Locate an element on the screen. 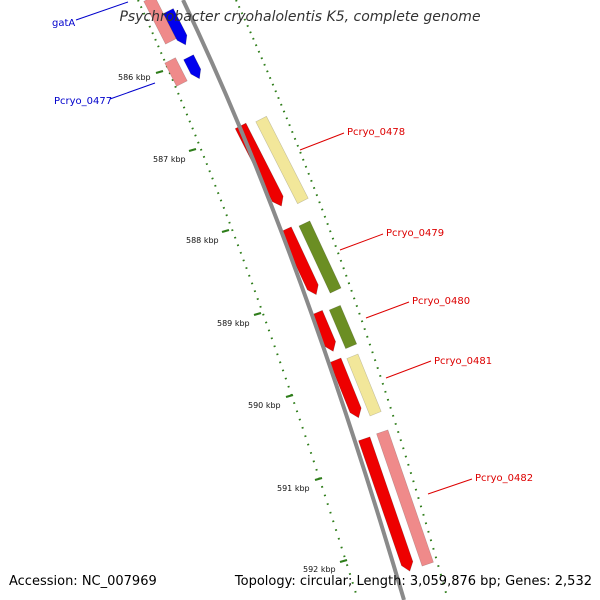 The image size is (600, 600). scale-label: 589 kbp is located at coordinates (233, 323).